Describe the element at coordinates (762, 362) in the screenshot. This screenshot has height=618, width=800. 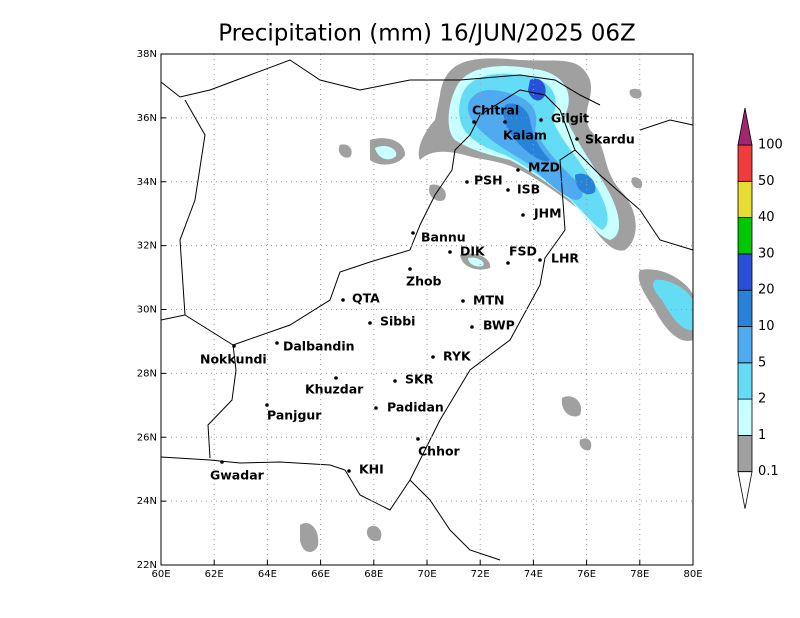
I see `colorbar-label: 5` at that location.